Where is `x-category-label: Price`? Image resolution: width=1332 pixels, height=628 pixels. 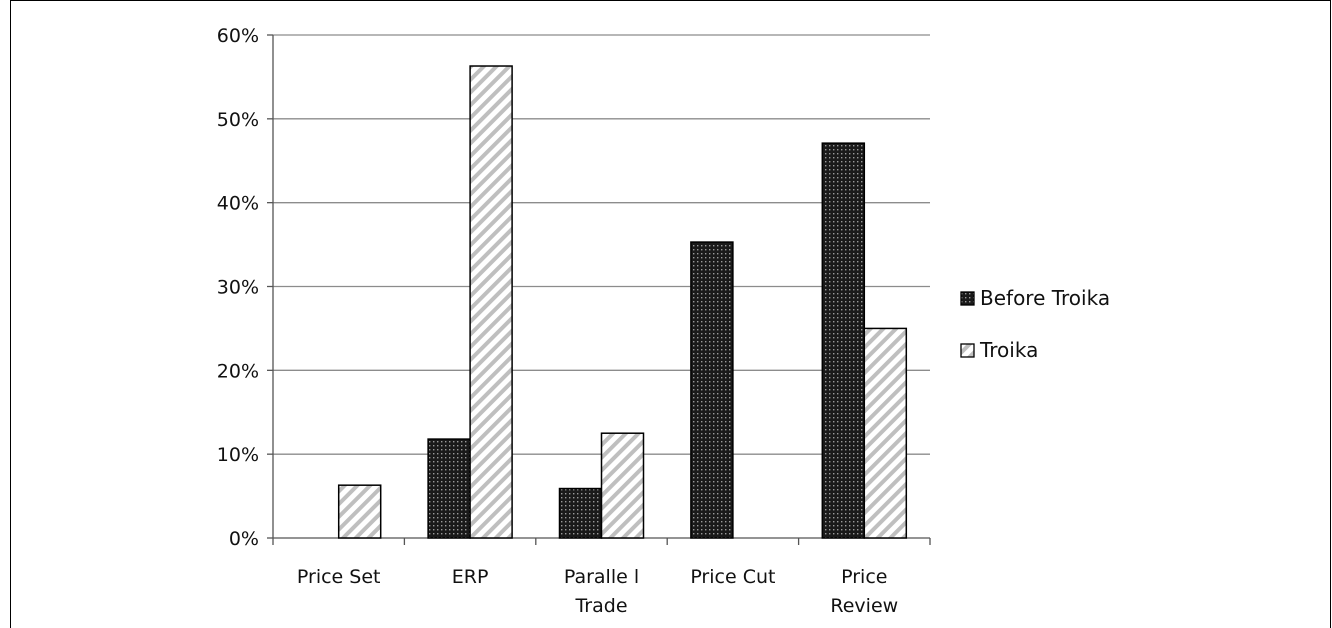 x-category-label: Price is located at coordinates (864, 577).